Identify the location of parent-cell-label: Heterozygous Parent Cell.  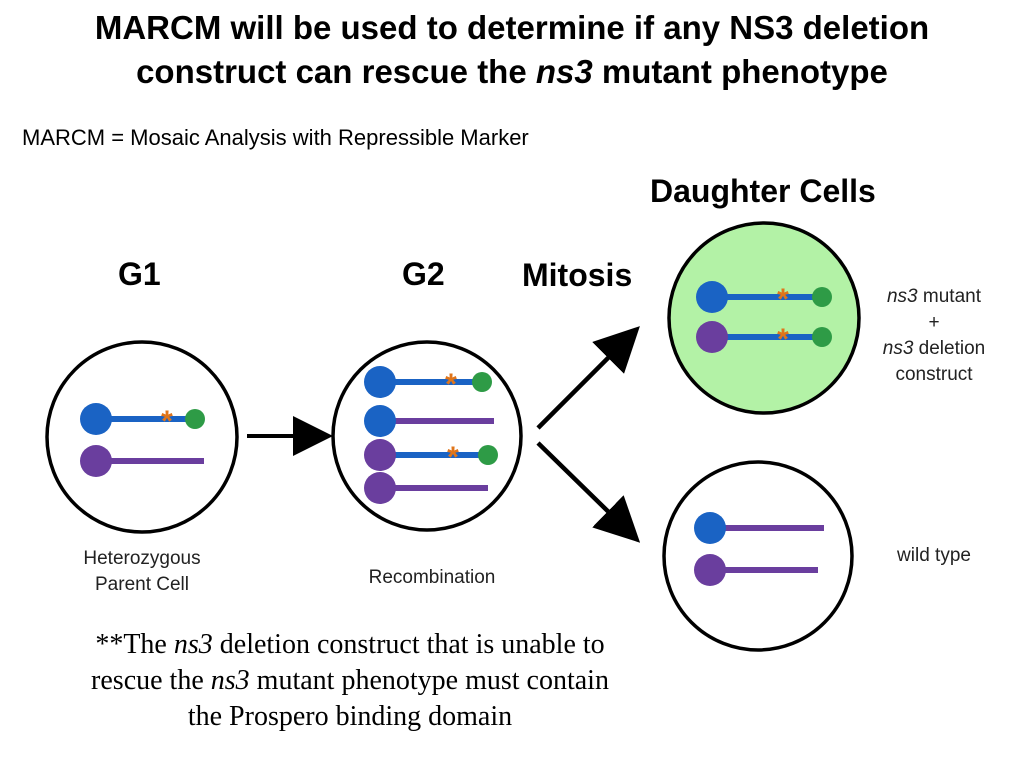
(142, 571).